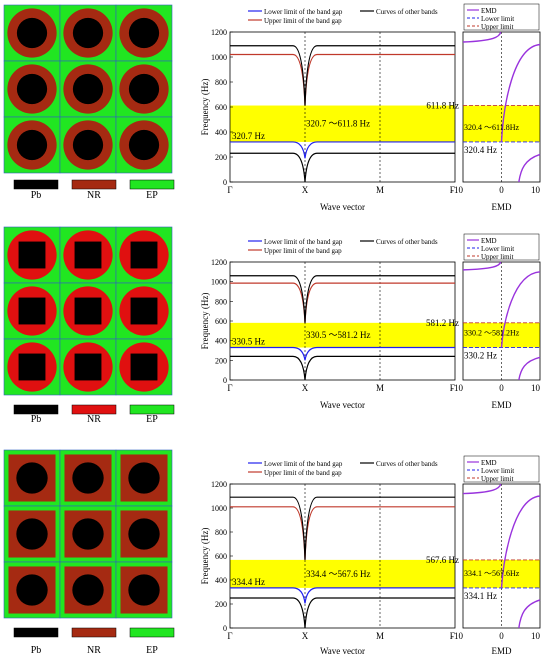 Image resolution: width=550 pixels, height=659 pixels. What do you see at coordinates (221, 132) in the screenshot?
I see `y-tick-label: 400` at bounding box center [221, 132].